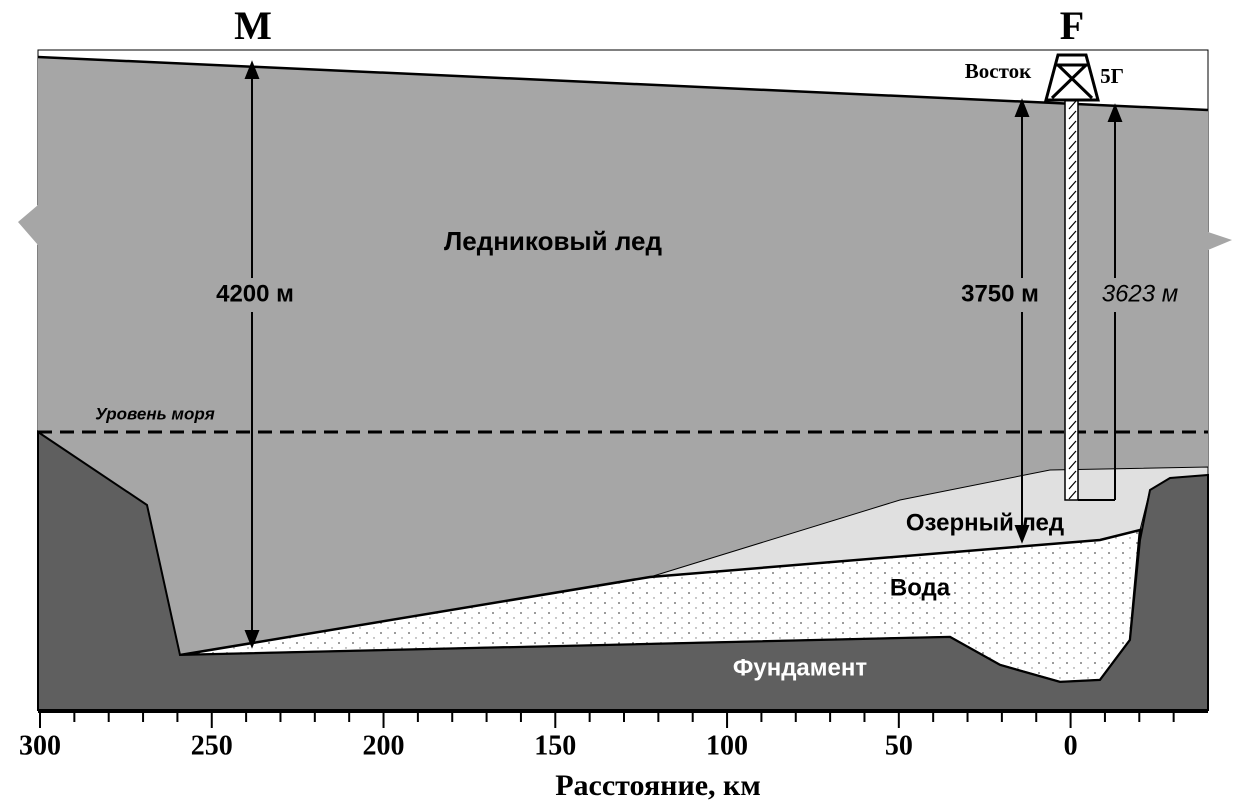 This screenshot has width=1239, height=808. Describe the element at coordinates (998, 71) in the screenshot. I see `station-label: Восток` at that location.